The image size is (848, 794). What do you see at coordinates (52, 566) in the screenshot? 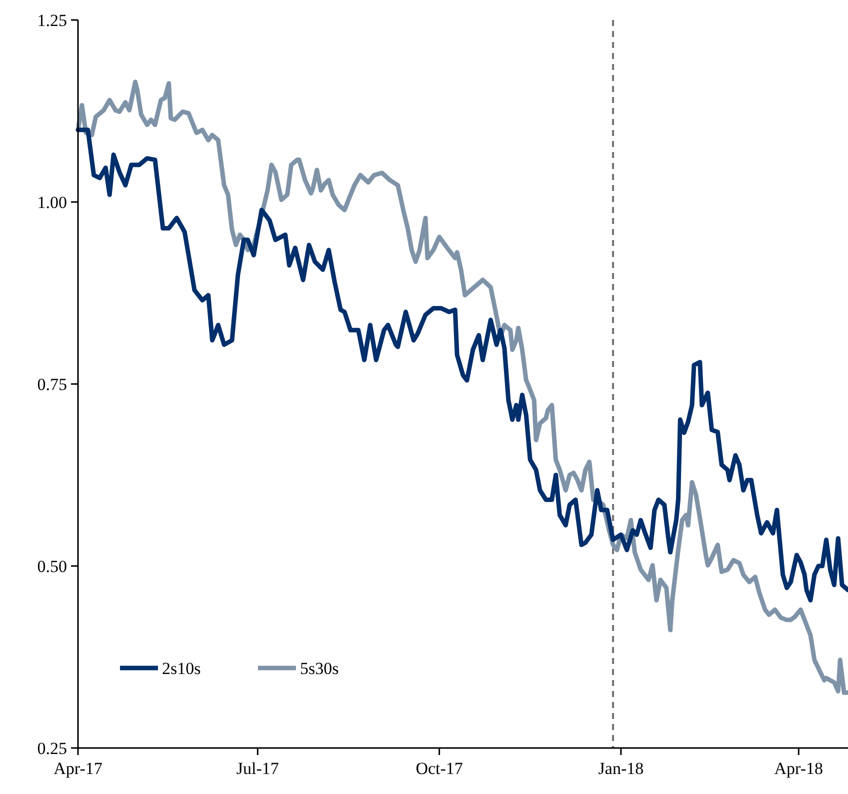
I see `y-tick-label: 0.50` at bounding box center [52, 566].